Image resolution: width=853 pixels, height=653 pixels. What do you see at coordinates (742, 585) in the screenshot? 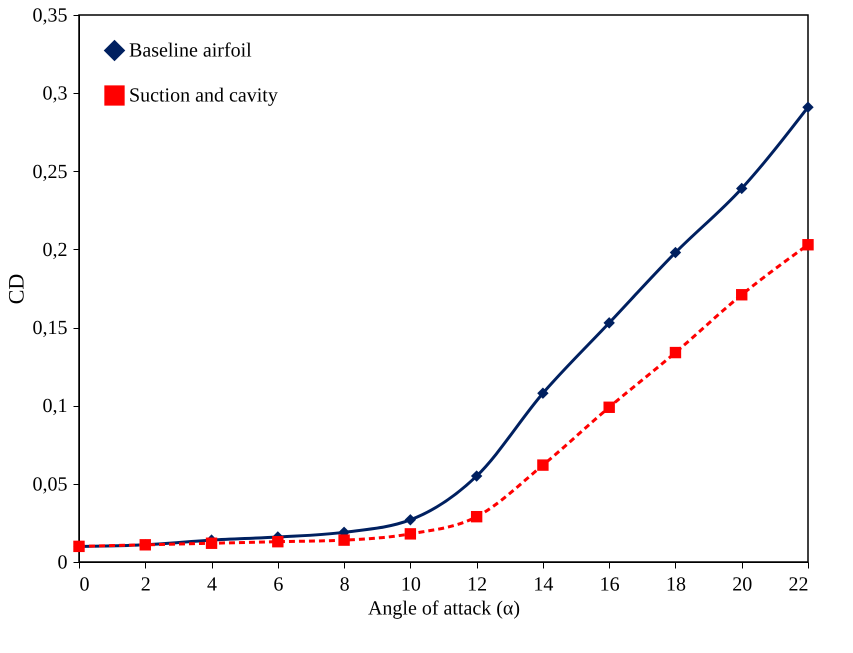
I see `x-tick-label: 20` at bounding box center [742, 585].